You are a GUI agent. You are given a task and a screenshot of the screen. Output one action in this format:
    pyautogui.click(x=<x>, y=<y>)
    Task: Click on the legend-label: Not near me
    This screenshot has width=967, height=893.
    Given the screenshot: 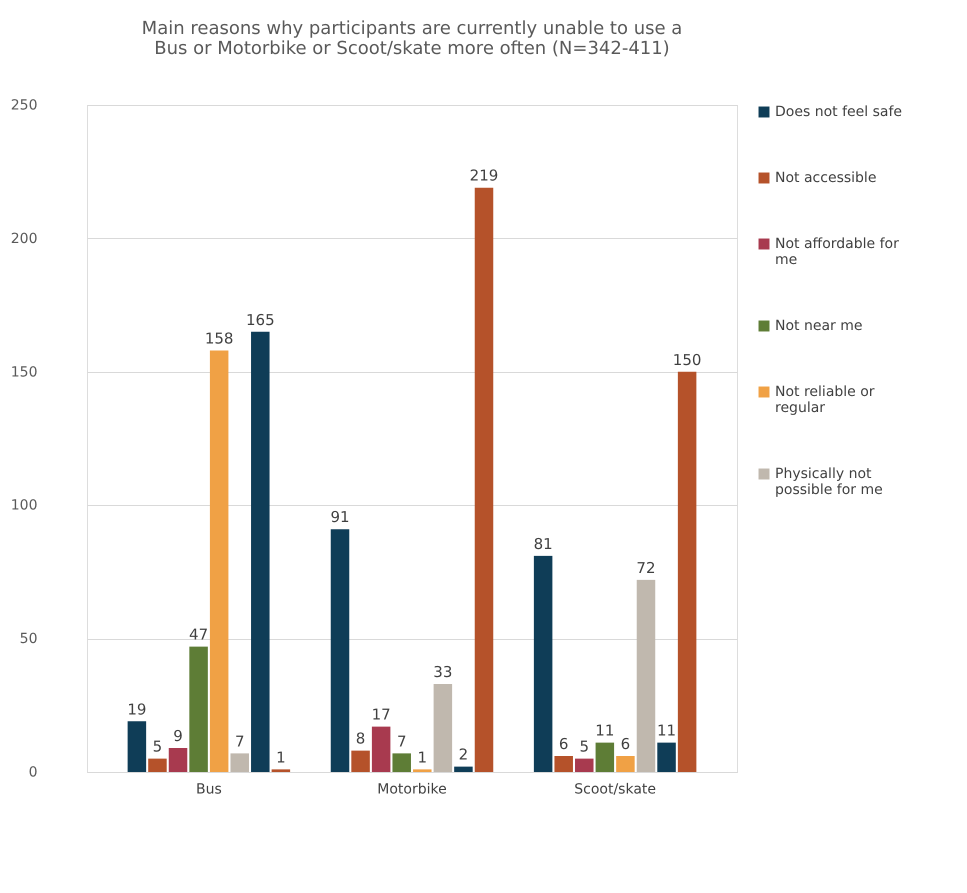 What is the action you would take?
    pyautogui.click(x=818, y=326)
    